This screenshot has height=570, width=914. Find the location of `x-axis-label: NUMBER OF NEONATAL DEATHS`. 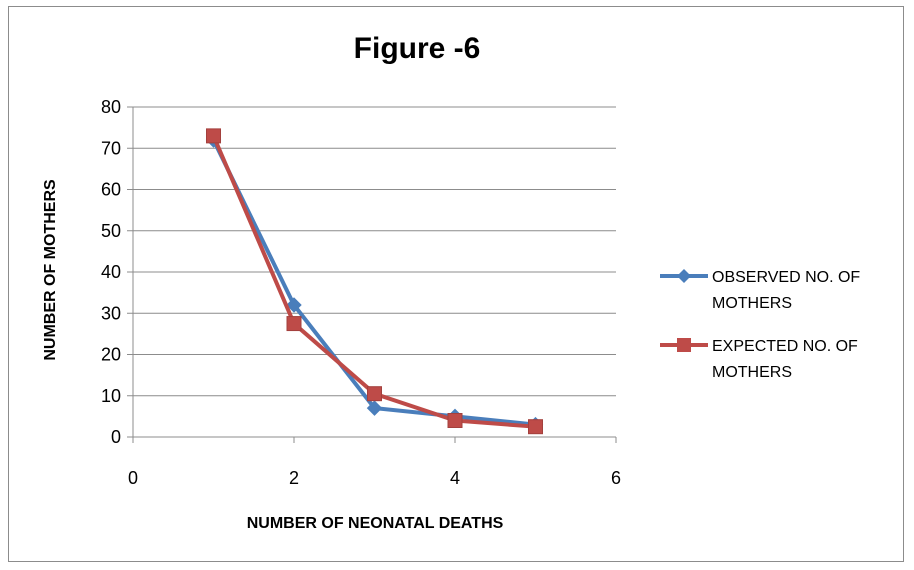

x-axis-label: NUMBER OF NEONATAL DEATHS is located at coordinates (375, 523).